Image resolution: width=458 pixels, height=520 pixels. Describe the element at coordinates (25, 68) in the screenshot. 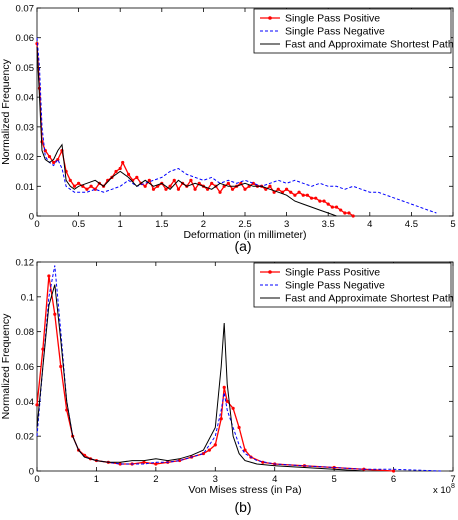

I see `y-tick-label: 0.05` at that location.